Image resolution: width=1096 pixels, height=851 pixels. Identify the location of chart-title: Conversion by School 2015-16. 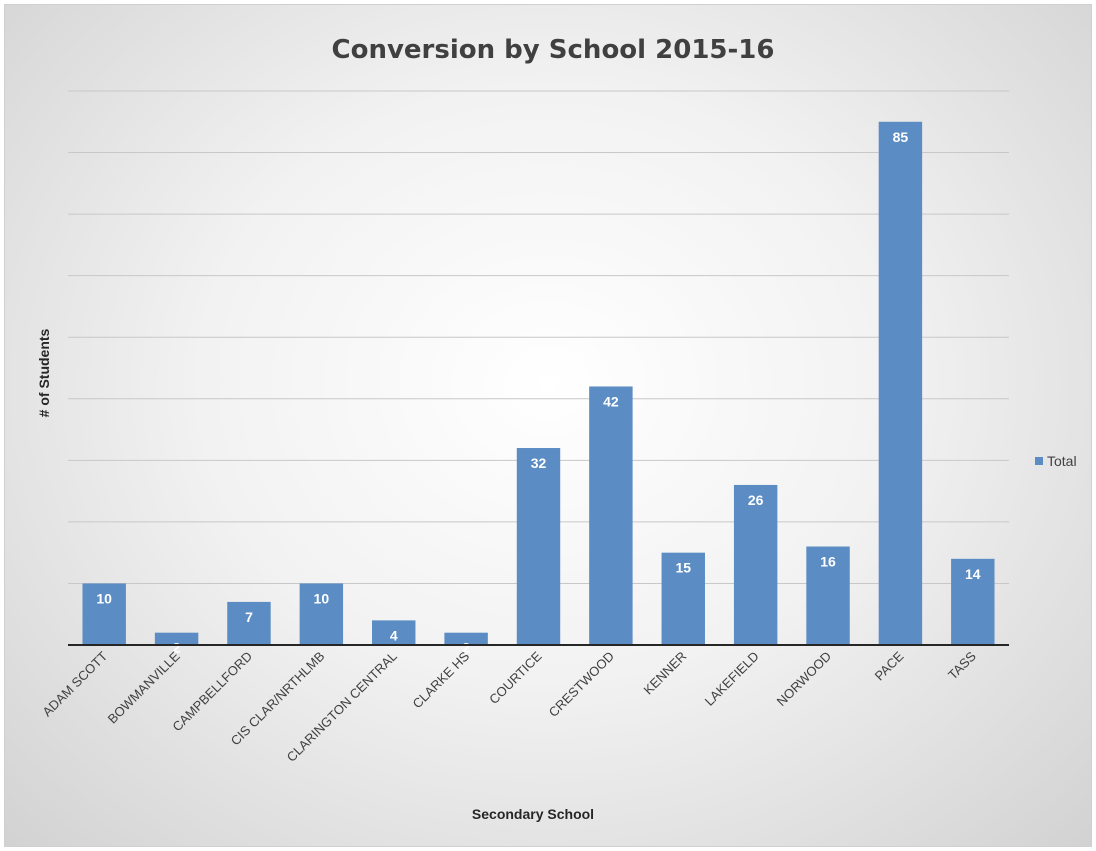
(553, 50).